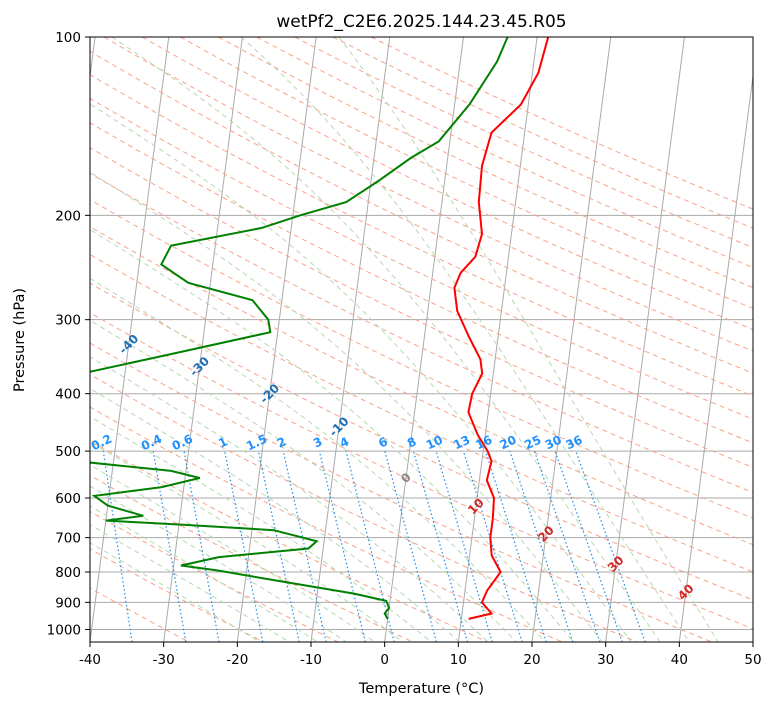 The width and height of the screenshot is (775, 708). I want to click on mixing-ratio-label: 10, so click(434, 443).